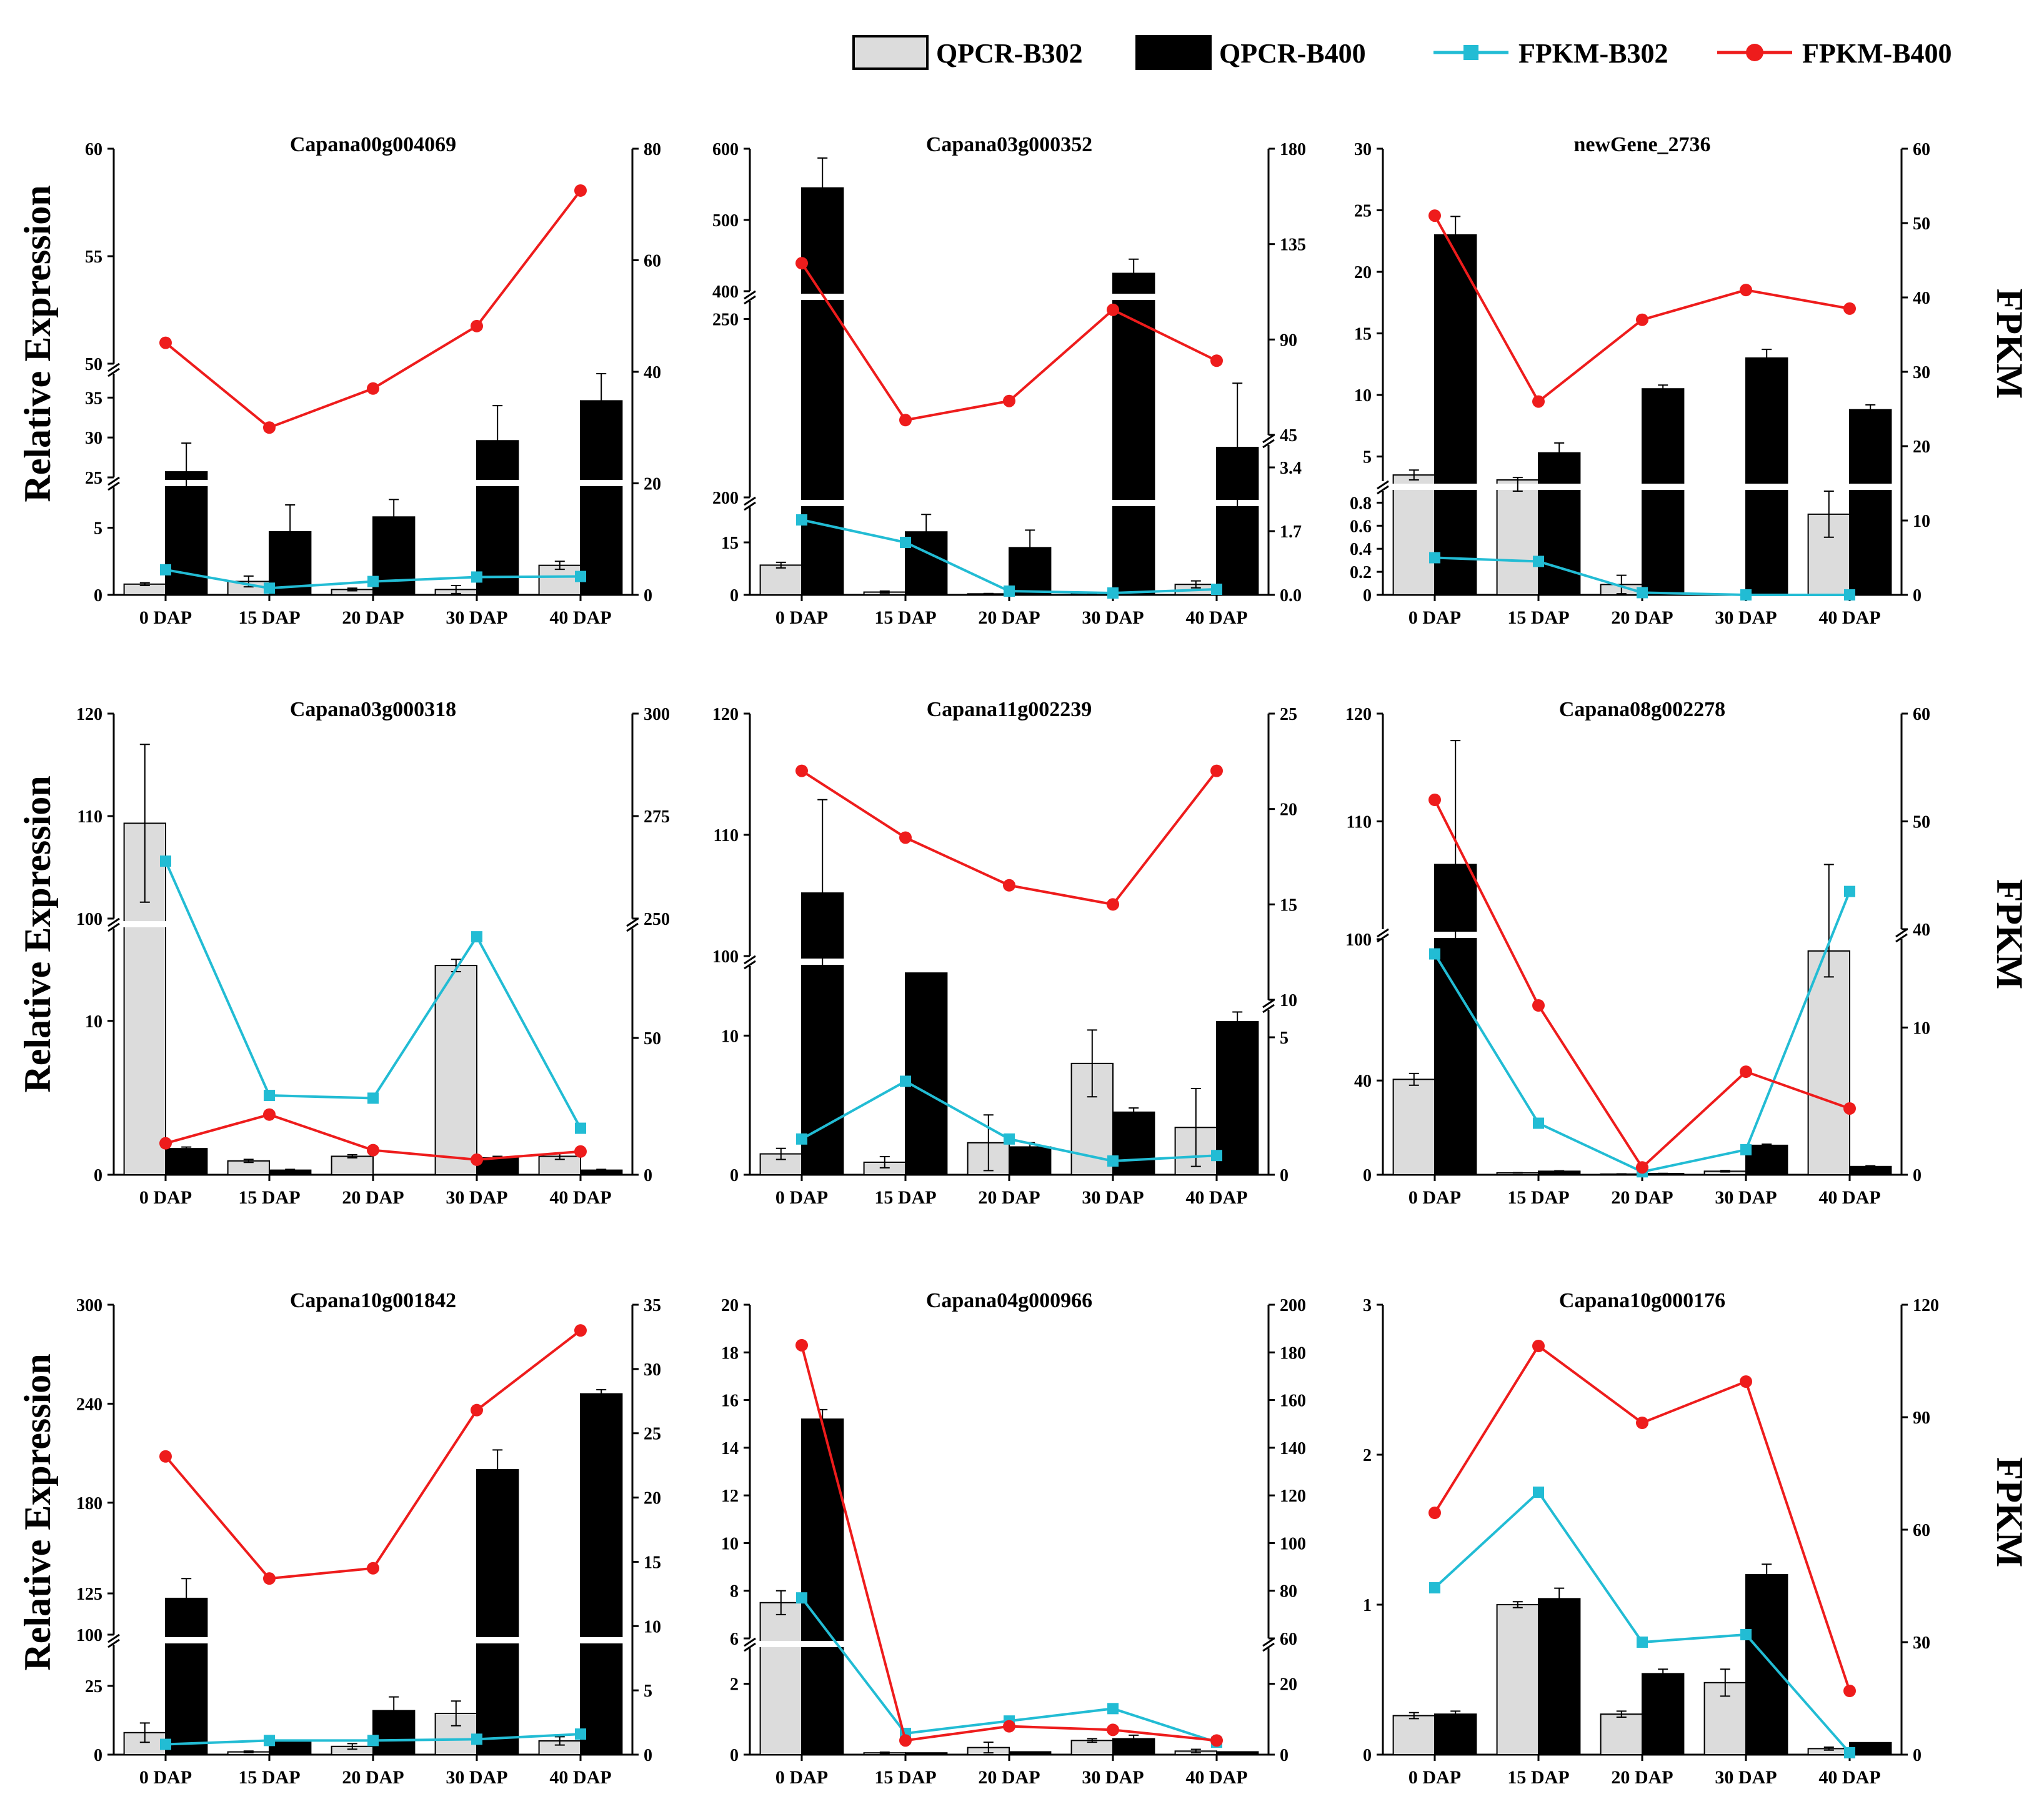 Image resolution: width=2044 pixels, height=1814 pixels. Describe the element at coordinates (657, 715) in the screenshot. I see `right-axis-tick-label: 300` at that location.